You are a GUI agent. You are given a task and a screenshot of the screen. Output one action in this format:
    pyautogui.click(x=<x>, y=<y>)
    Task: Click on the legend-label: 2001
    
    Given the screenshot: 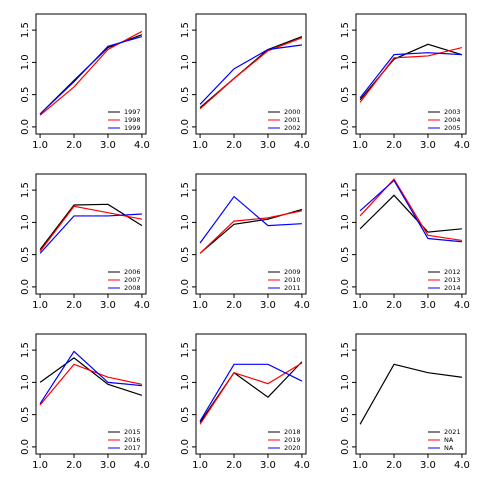 What is the action you would take?
    pyautogui.click(x=292, y=120)
    